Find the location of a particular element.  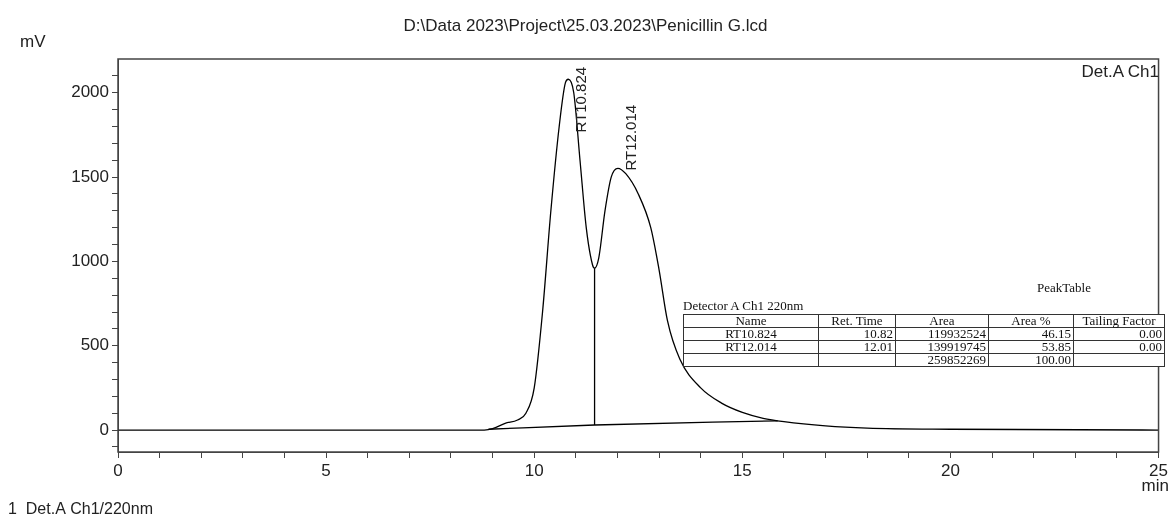

text: 12.01 is located at coordinates (878, 346).